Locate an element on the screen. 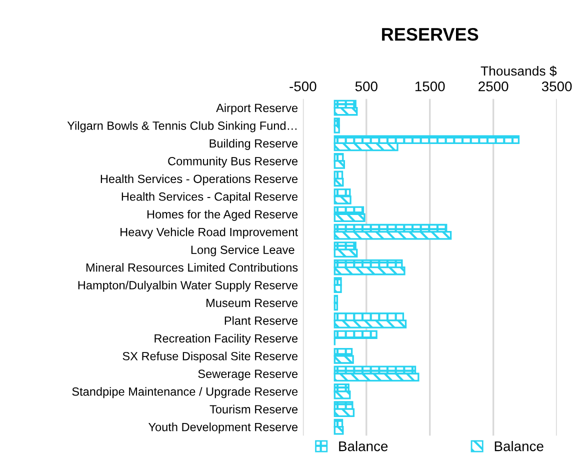 This screenshot has width=577, height=471. x-tick-label: 2500 is located at coordinates (493, 86).